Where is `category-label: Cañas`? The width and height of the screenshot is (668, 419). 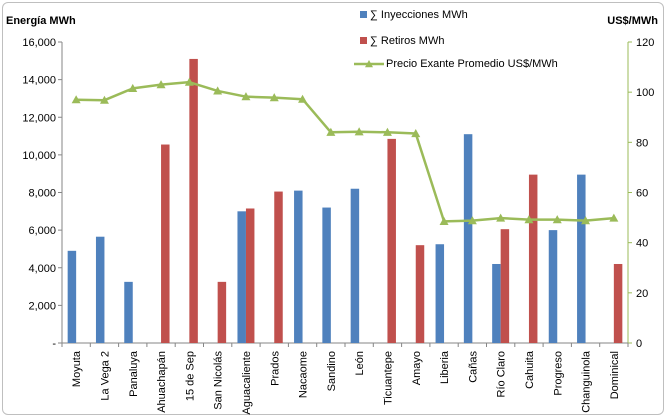
category-label: Cañas is located at coordinates (473, 367).